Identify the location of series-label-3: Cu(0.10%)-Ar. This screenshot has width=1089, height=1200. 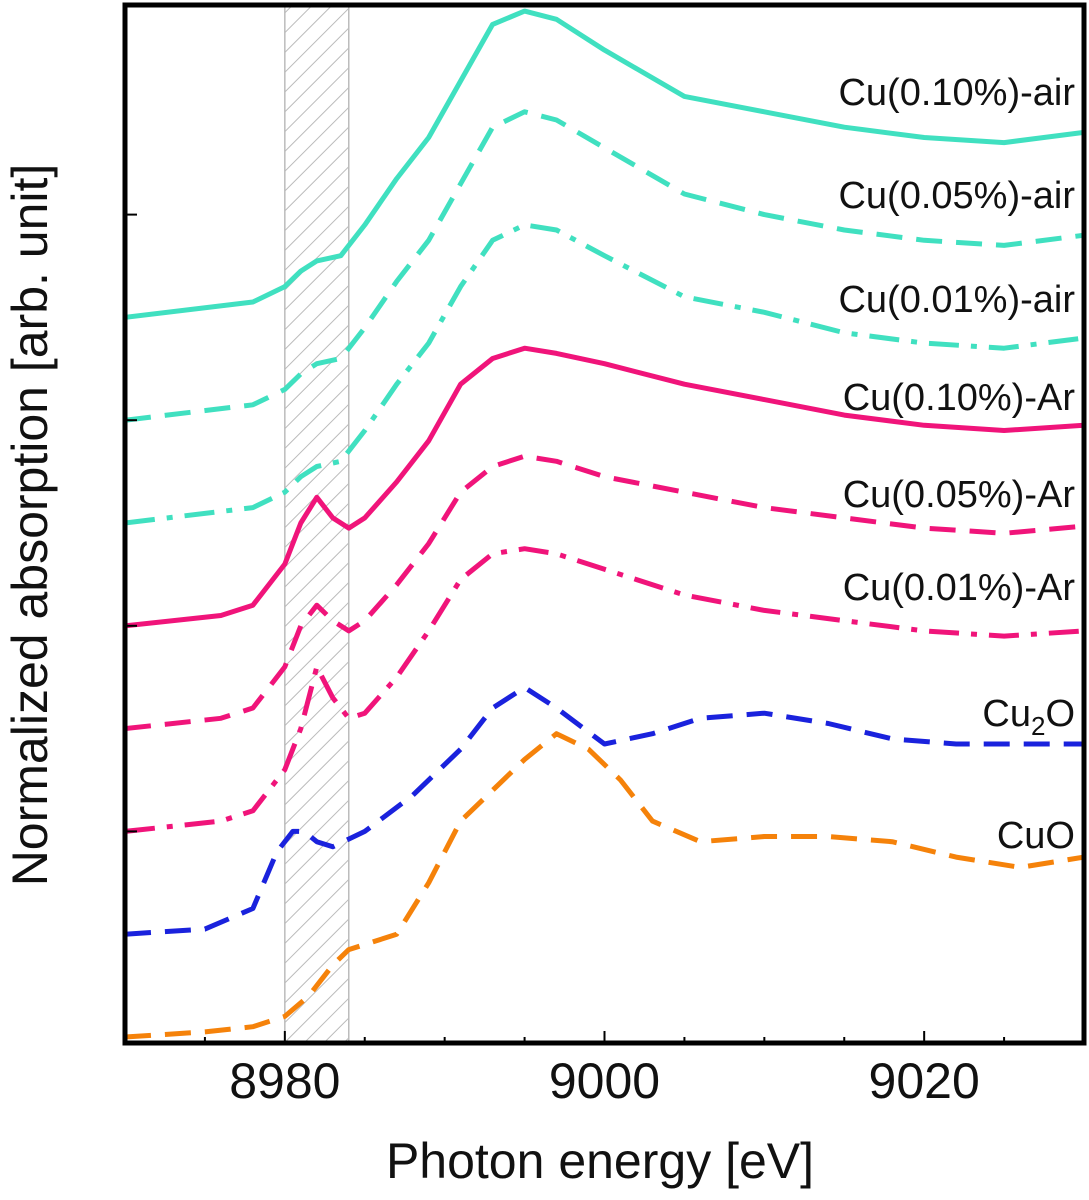
(959, 398).